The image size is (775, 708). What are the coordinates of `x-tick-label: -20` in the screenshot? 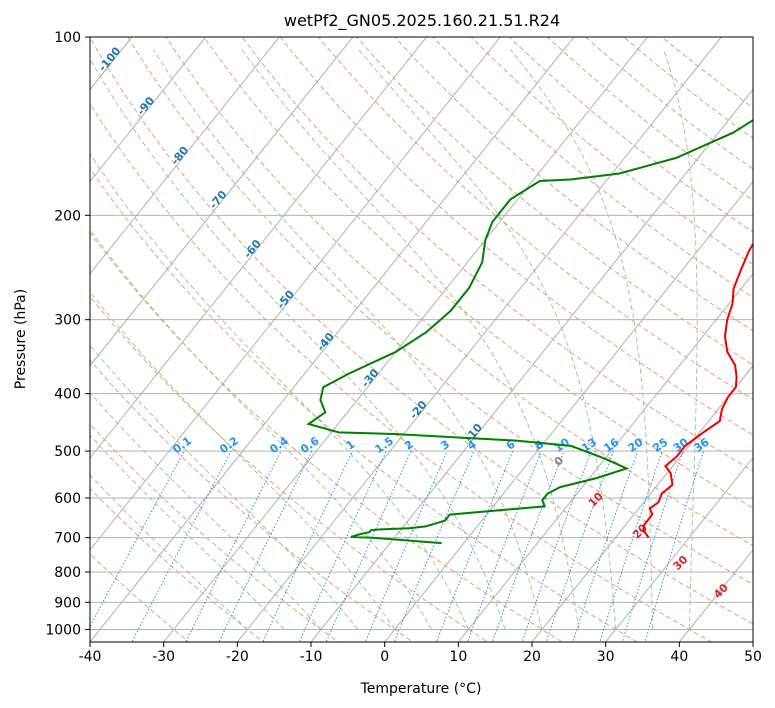 It's located at (237, 657).